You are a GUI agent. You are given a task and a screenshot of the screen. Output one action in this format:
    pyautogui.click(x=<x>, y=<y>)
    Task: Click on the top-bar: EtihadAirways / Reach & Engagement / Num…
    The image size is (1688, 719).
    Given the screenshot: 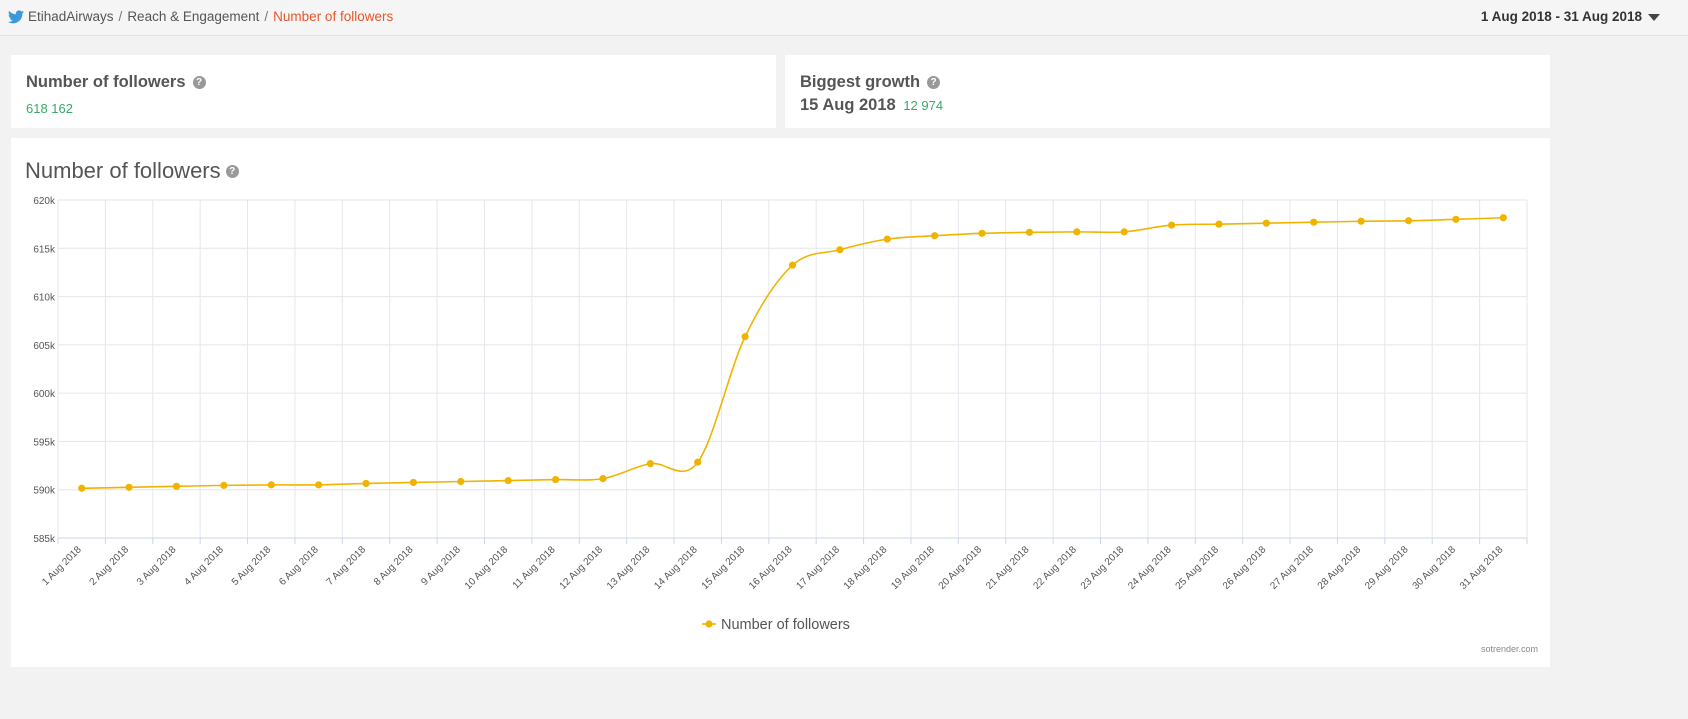 What is the action you would take?
    pyautogui.click(x=844, y=18)
    